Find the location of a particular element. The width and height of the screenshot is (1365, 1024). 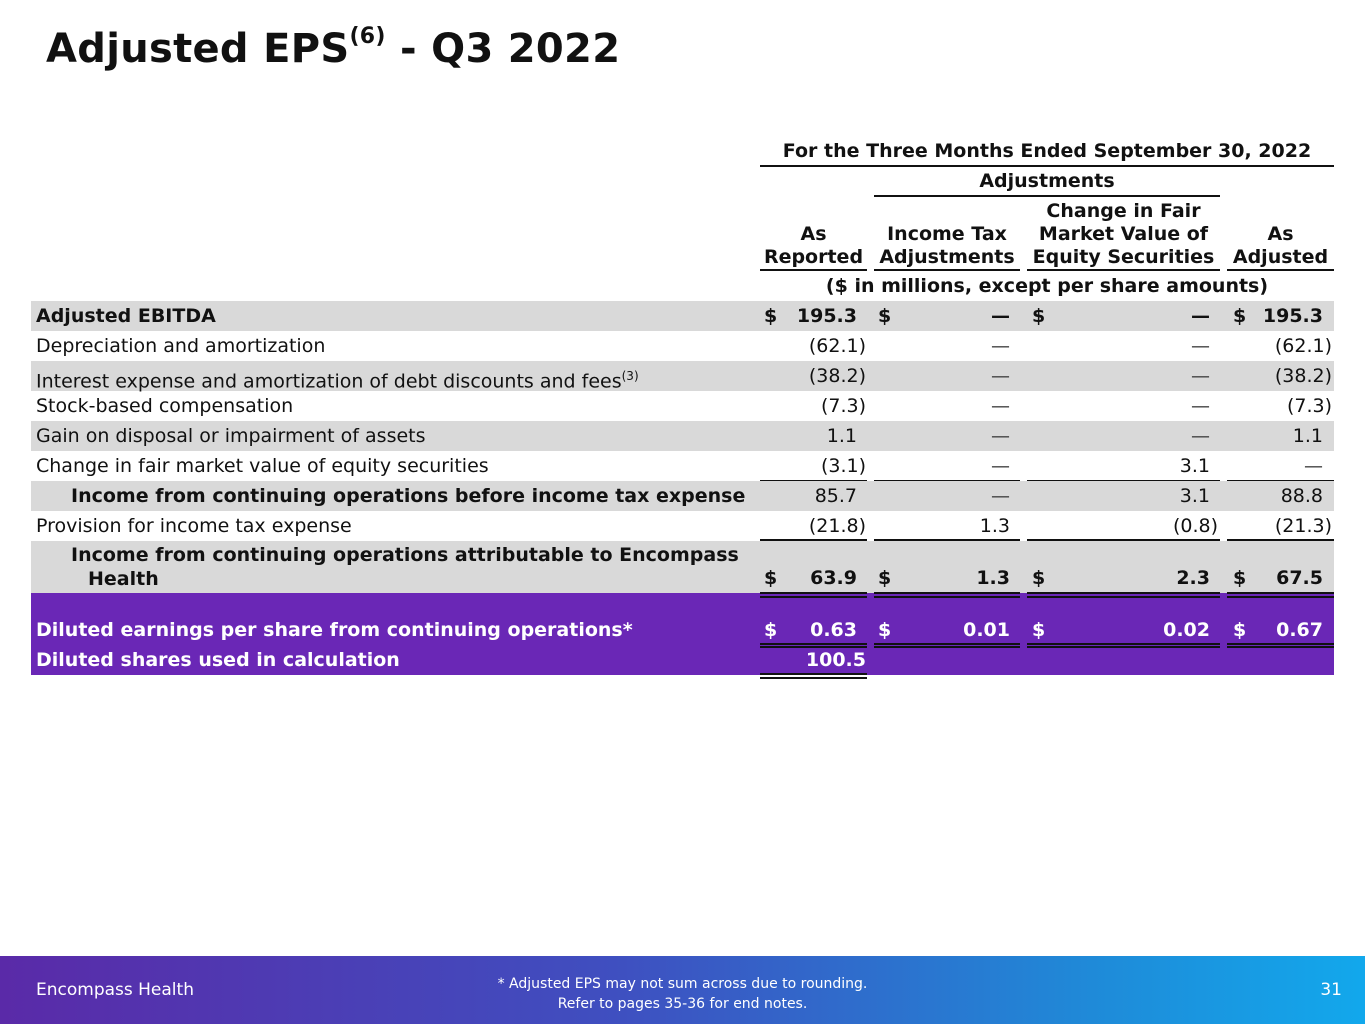

row-label: Diluted shares used in calculation is located at coordinates (218, 660).